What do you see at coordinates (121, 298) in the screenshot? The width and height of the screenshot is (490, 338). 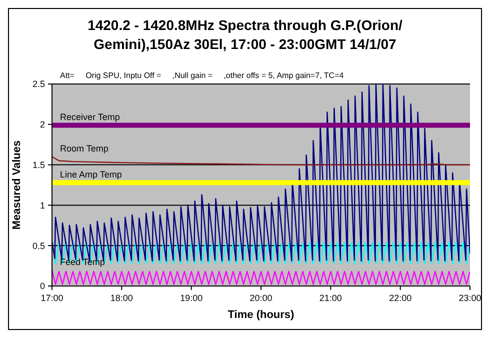 I see `x-tick-label: 18:00` at bounding box center [121, 298].